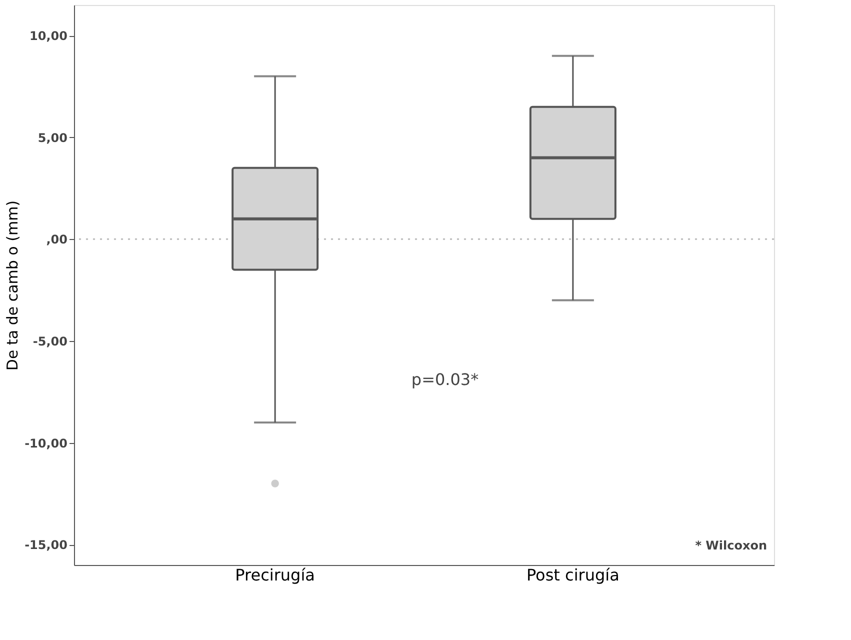 Image resolution: width=851 pixels, height=640 pixels. I want to click on y-tick-label: 5,00, so click(53, 137).